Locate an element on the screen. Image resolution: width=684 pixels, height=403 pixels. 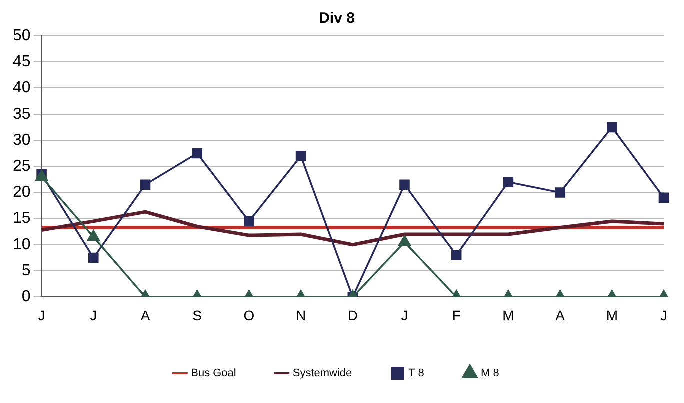
x-tick-label: D is located at coordinates (353, 315).